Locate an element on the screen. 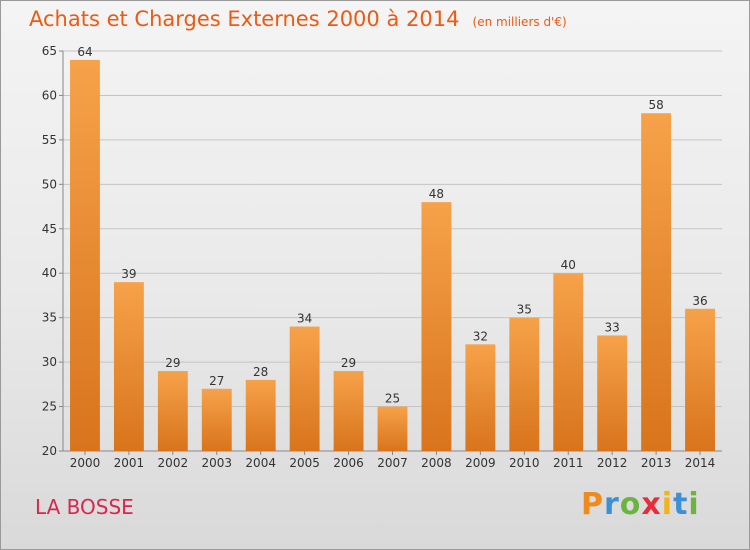 This screenshot has height=550, width=750. x-tick-label: 2013 is located at coordinates (656, 463).